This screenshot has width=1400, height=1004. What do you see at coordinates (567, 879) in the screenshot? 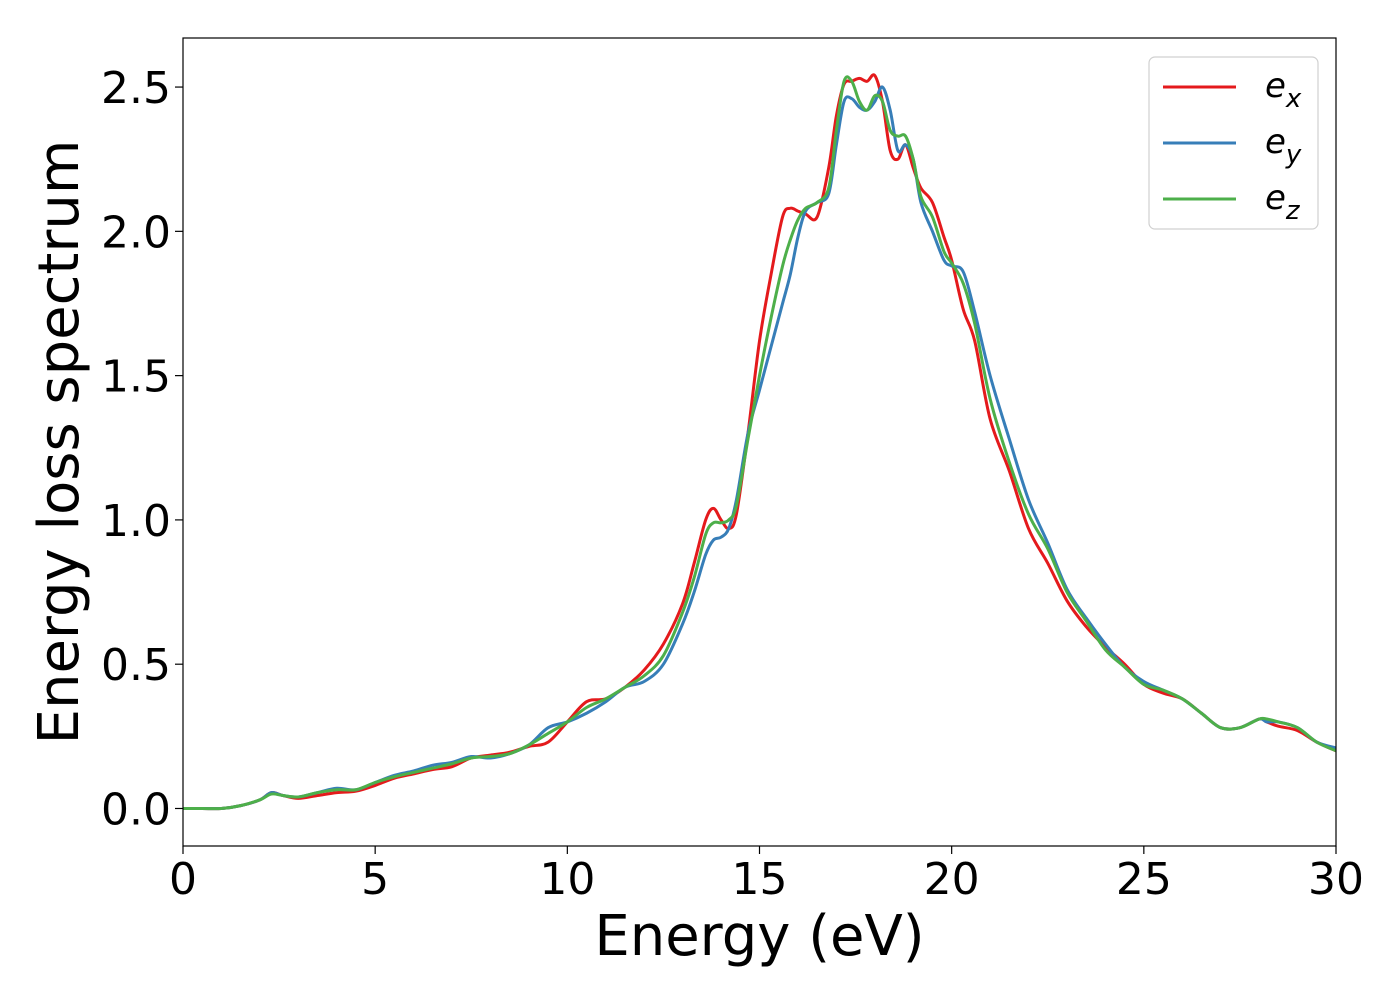
I see `x-tick-label: 10` at bounding box center [567, 879].